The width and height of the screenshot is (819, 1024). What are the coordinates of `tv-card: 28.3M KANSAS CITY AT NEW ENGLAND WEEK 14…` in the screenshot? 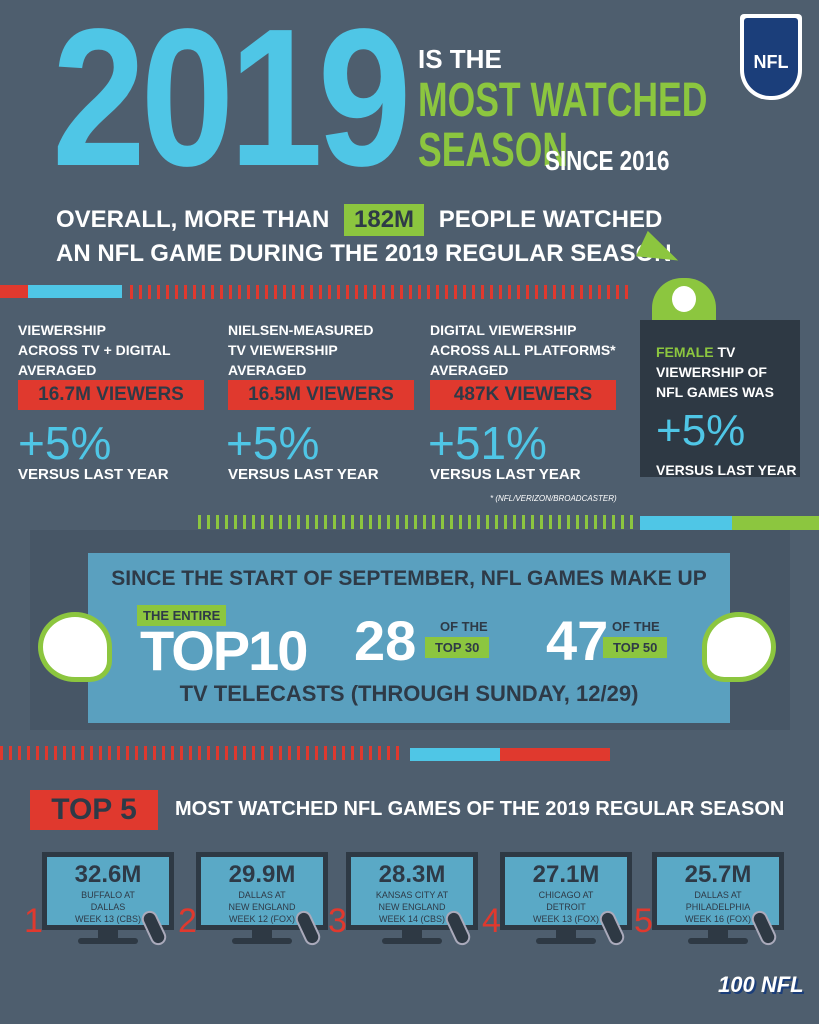 It's located at (403, 902).